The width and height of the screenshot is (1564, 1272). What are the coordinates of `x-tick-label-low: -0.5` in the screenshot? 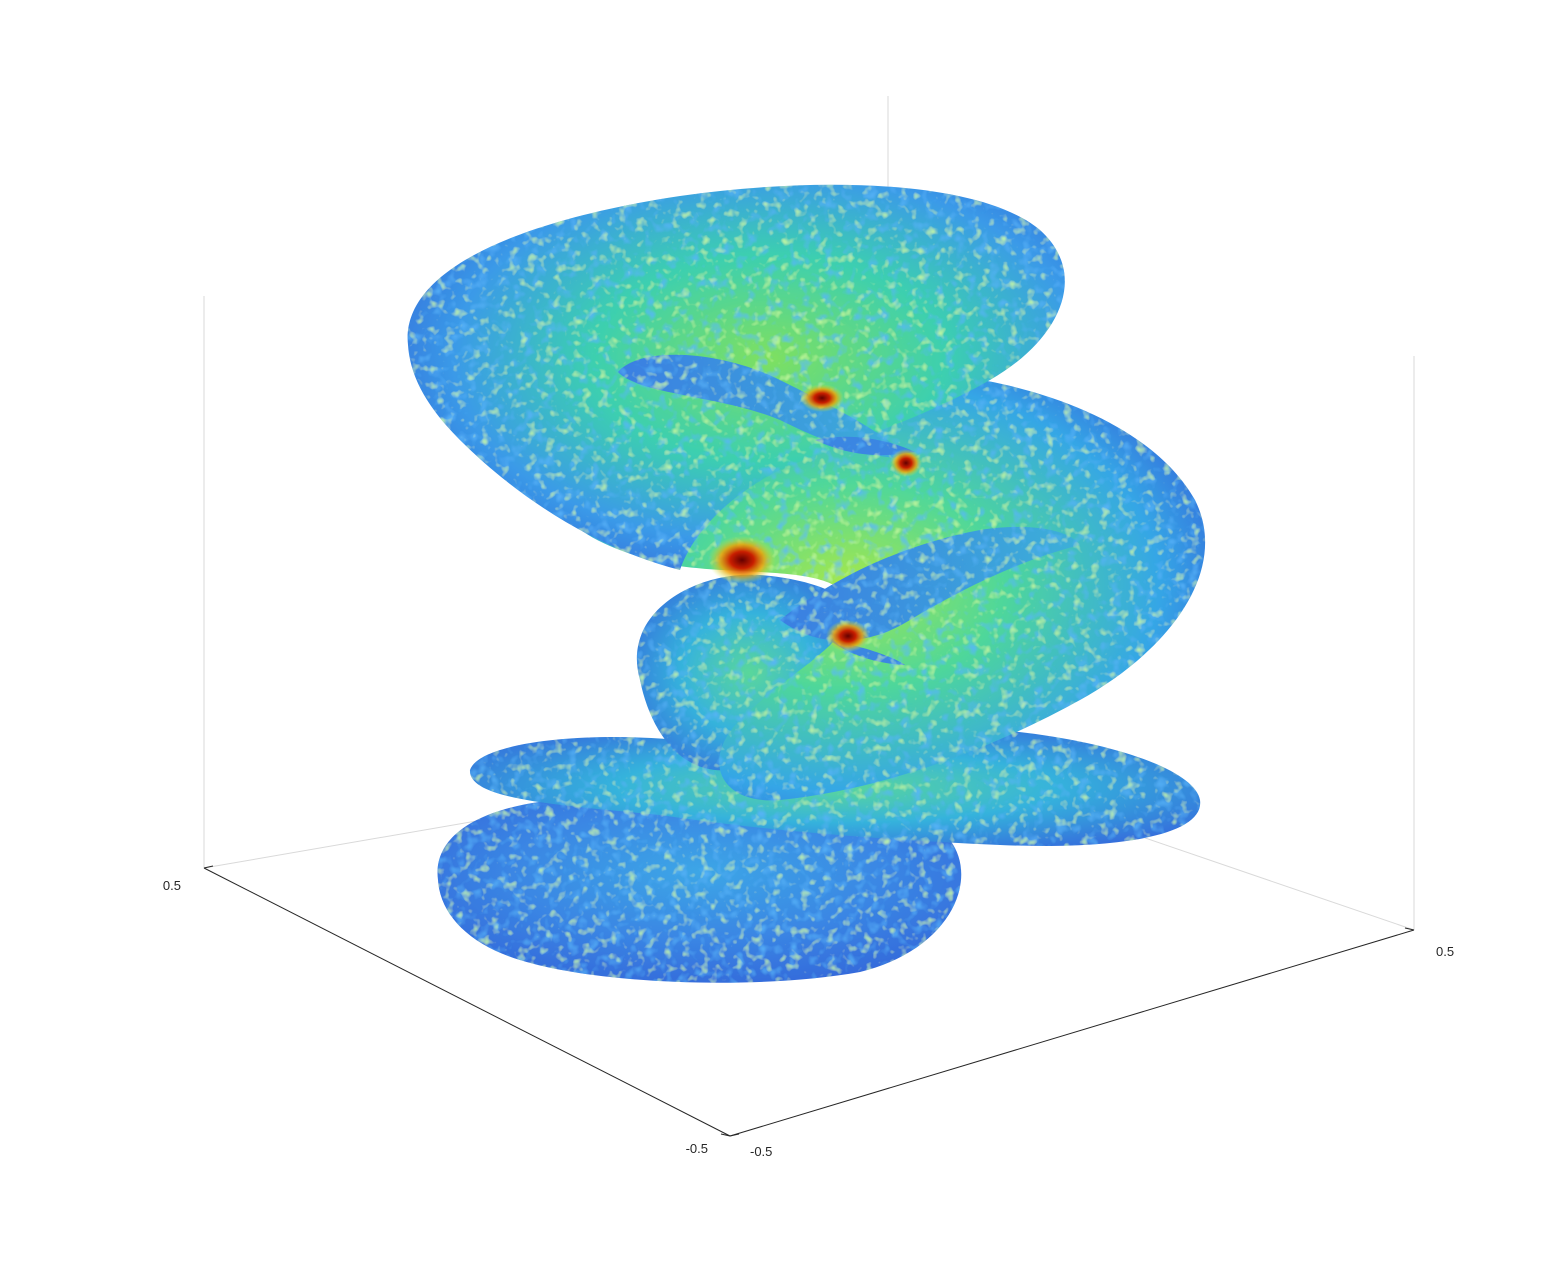 It's located at (697, 1148).